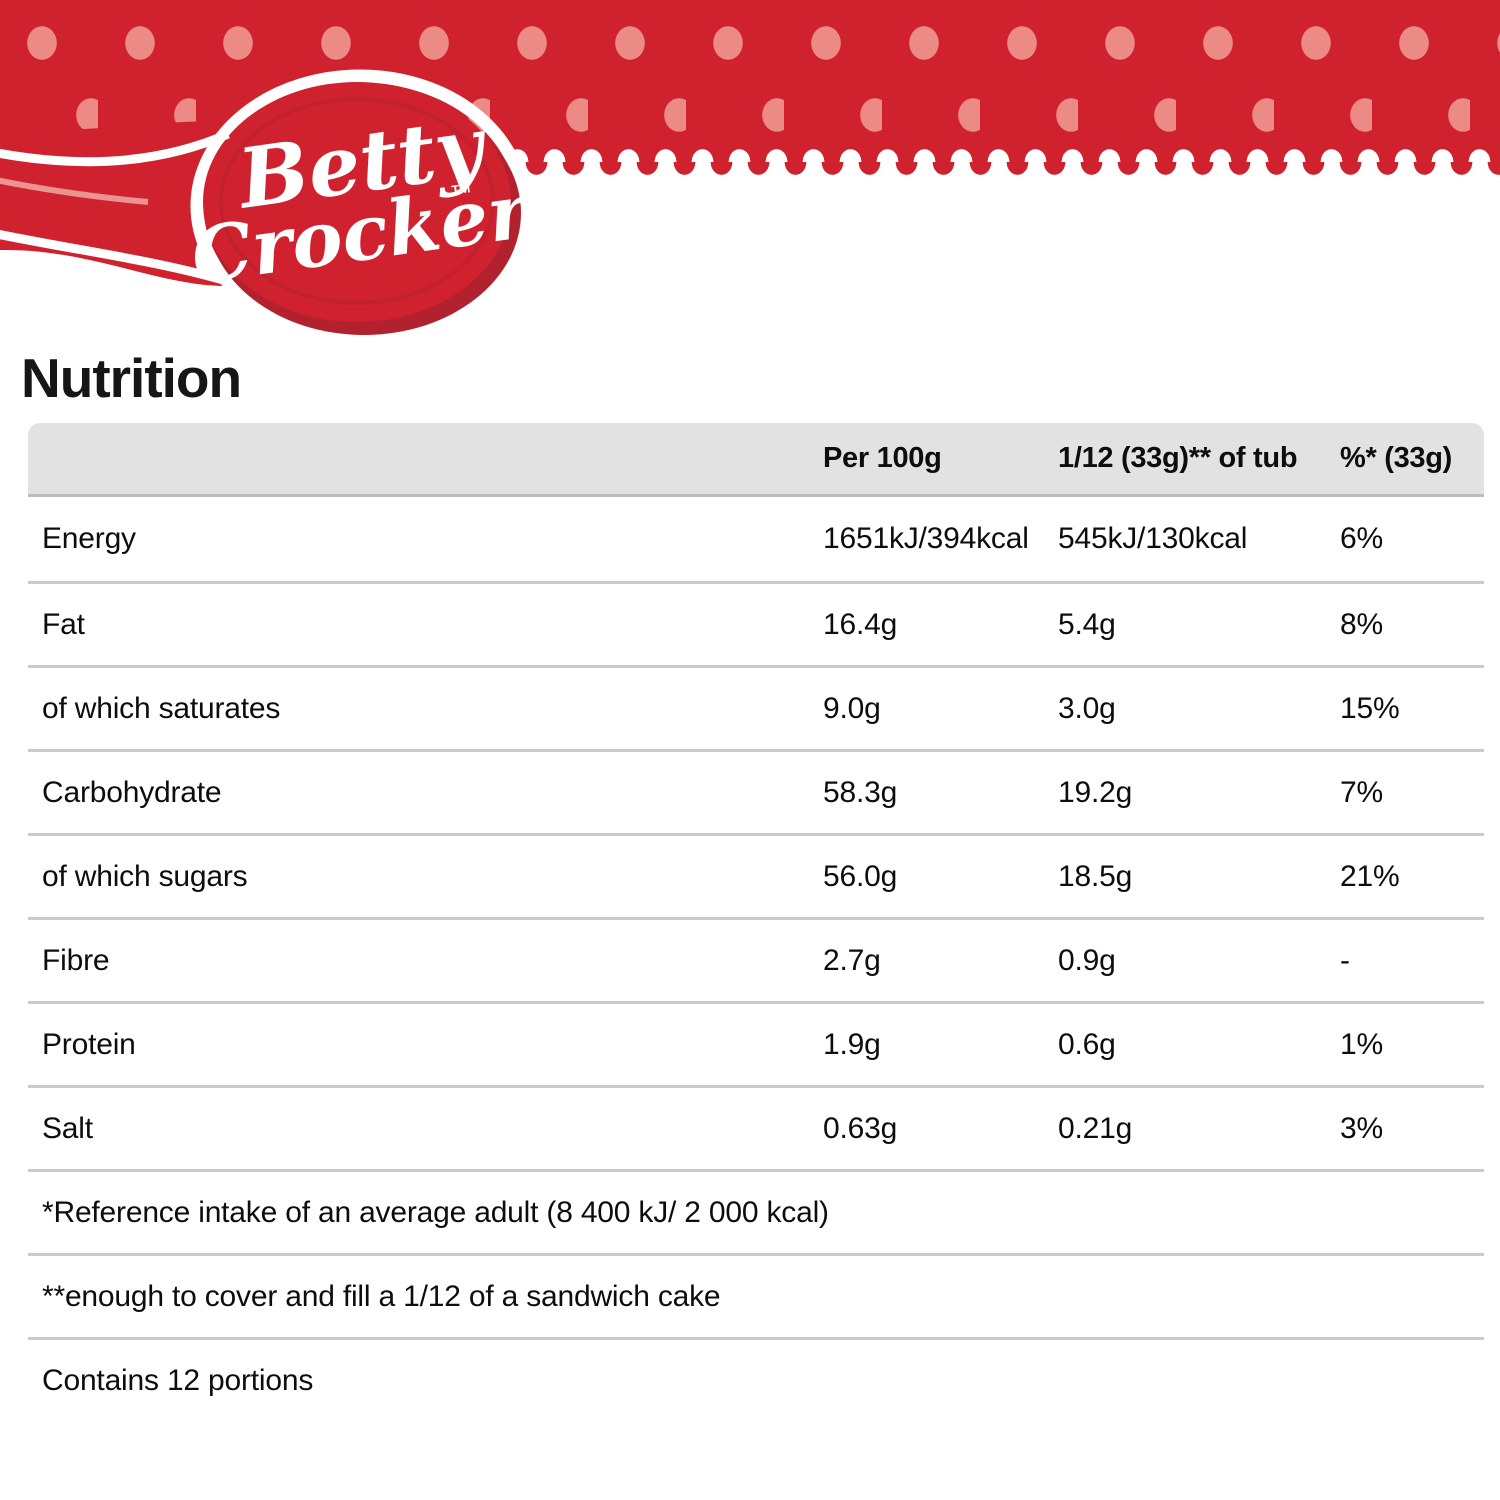 The image size is (1500, 1500). Describe the element at coordinates (1087, 624) in the screenshot. I see `value-portion: 5.4g` at that location.